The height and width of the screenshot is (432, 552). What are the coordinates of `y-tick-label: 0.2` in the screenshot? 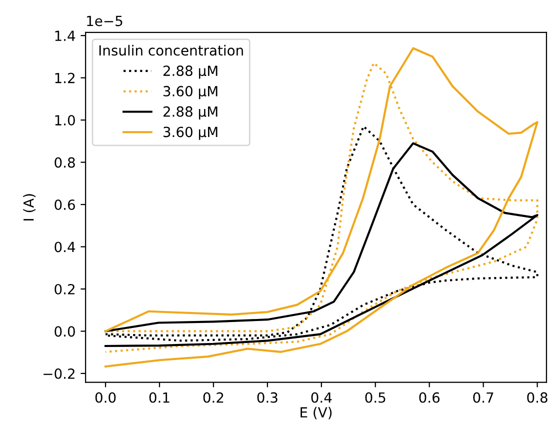 It's located at (64, 289).